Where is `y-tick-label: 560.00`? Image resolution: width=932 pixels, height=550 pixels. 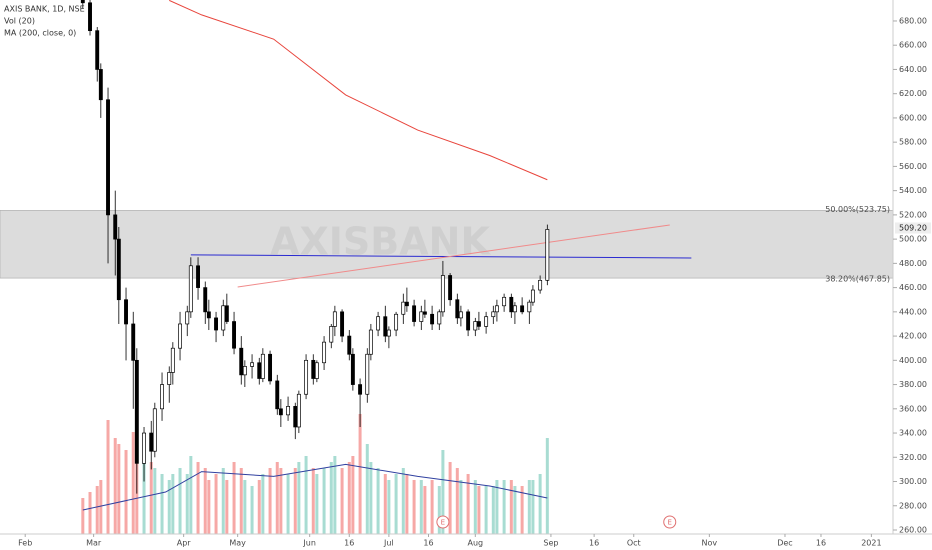 y-tick-label: 560.00 is located at coordinates (913, 166).